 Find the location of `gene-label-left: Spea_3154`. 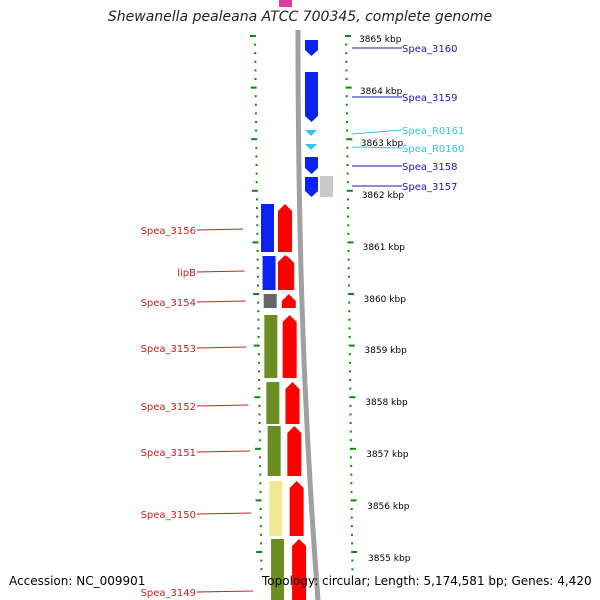

gene-label-left: Spea_3154 is located at coordinates (168, 303).